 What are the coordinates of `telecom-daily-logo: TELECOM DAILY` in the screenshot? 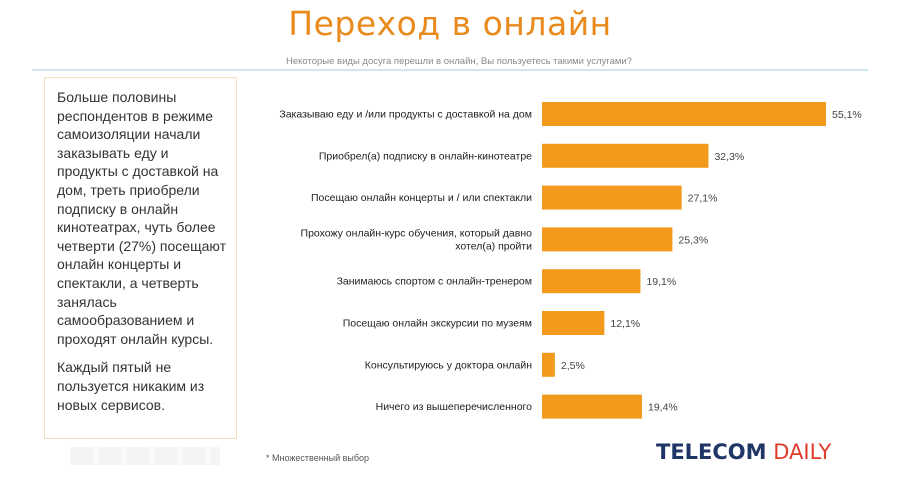 It's located at (743, 452).